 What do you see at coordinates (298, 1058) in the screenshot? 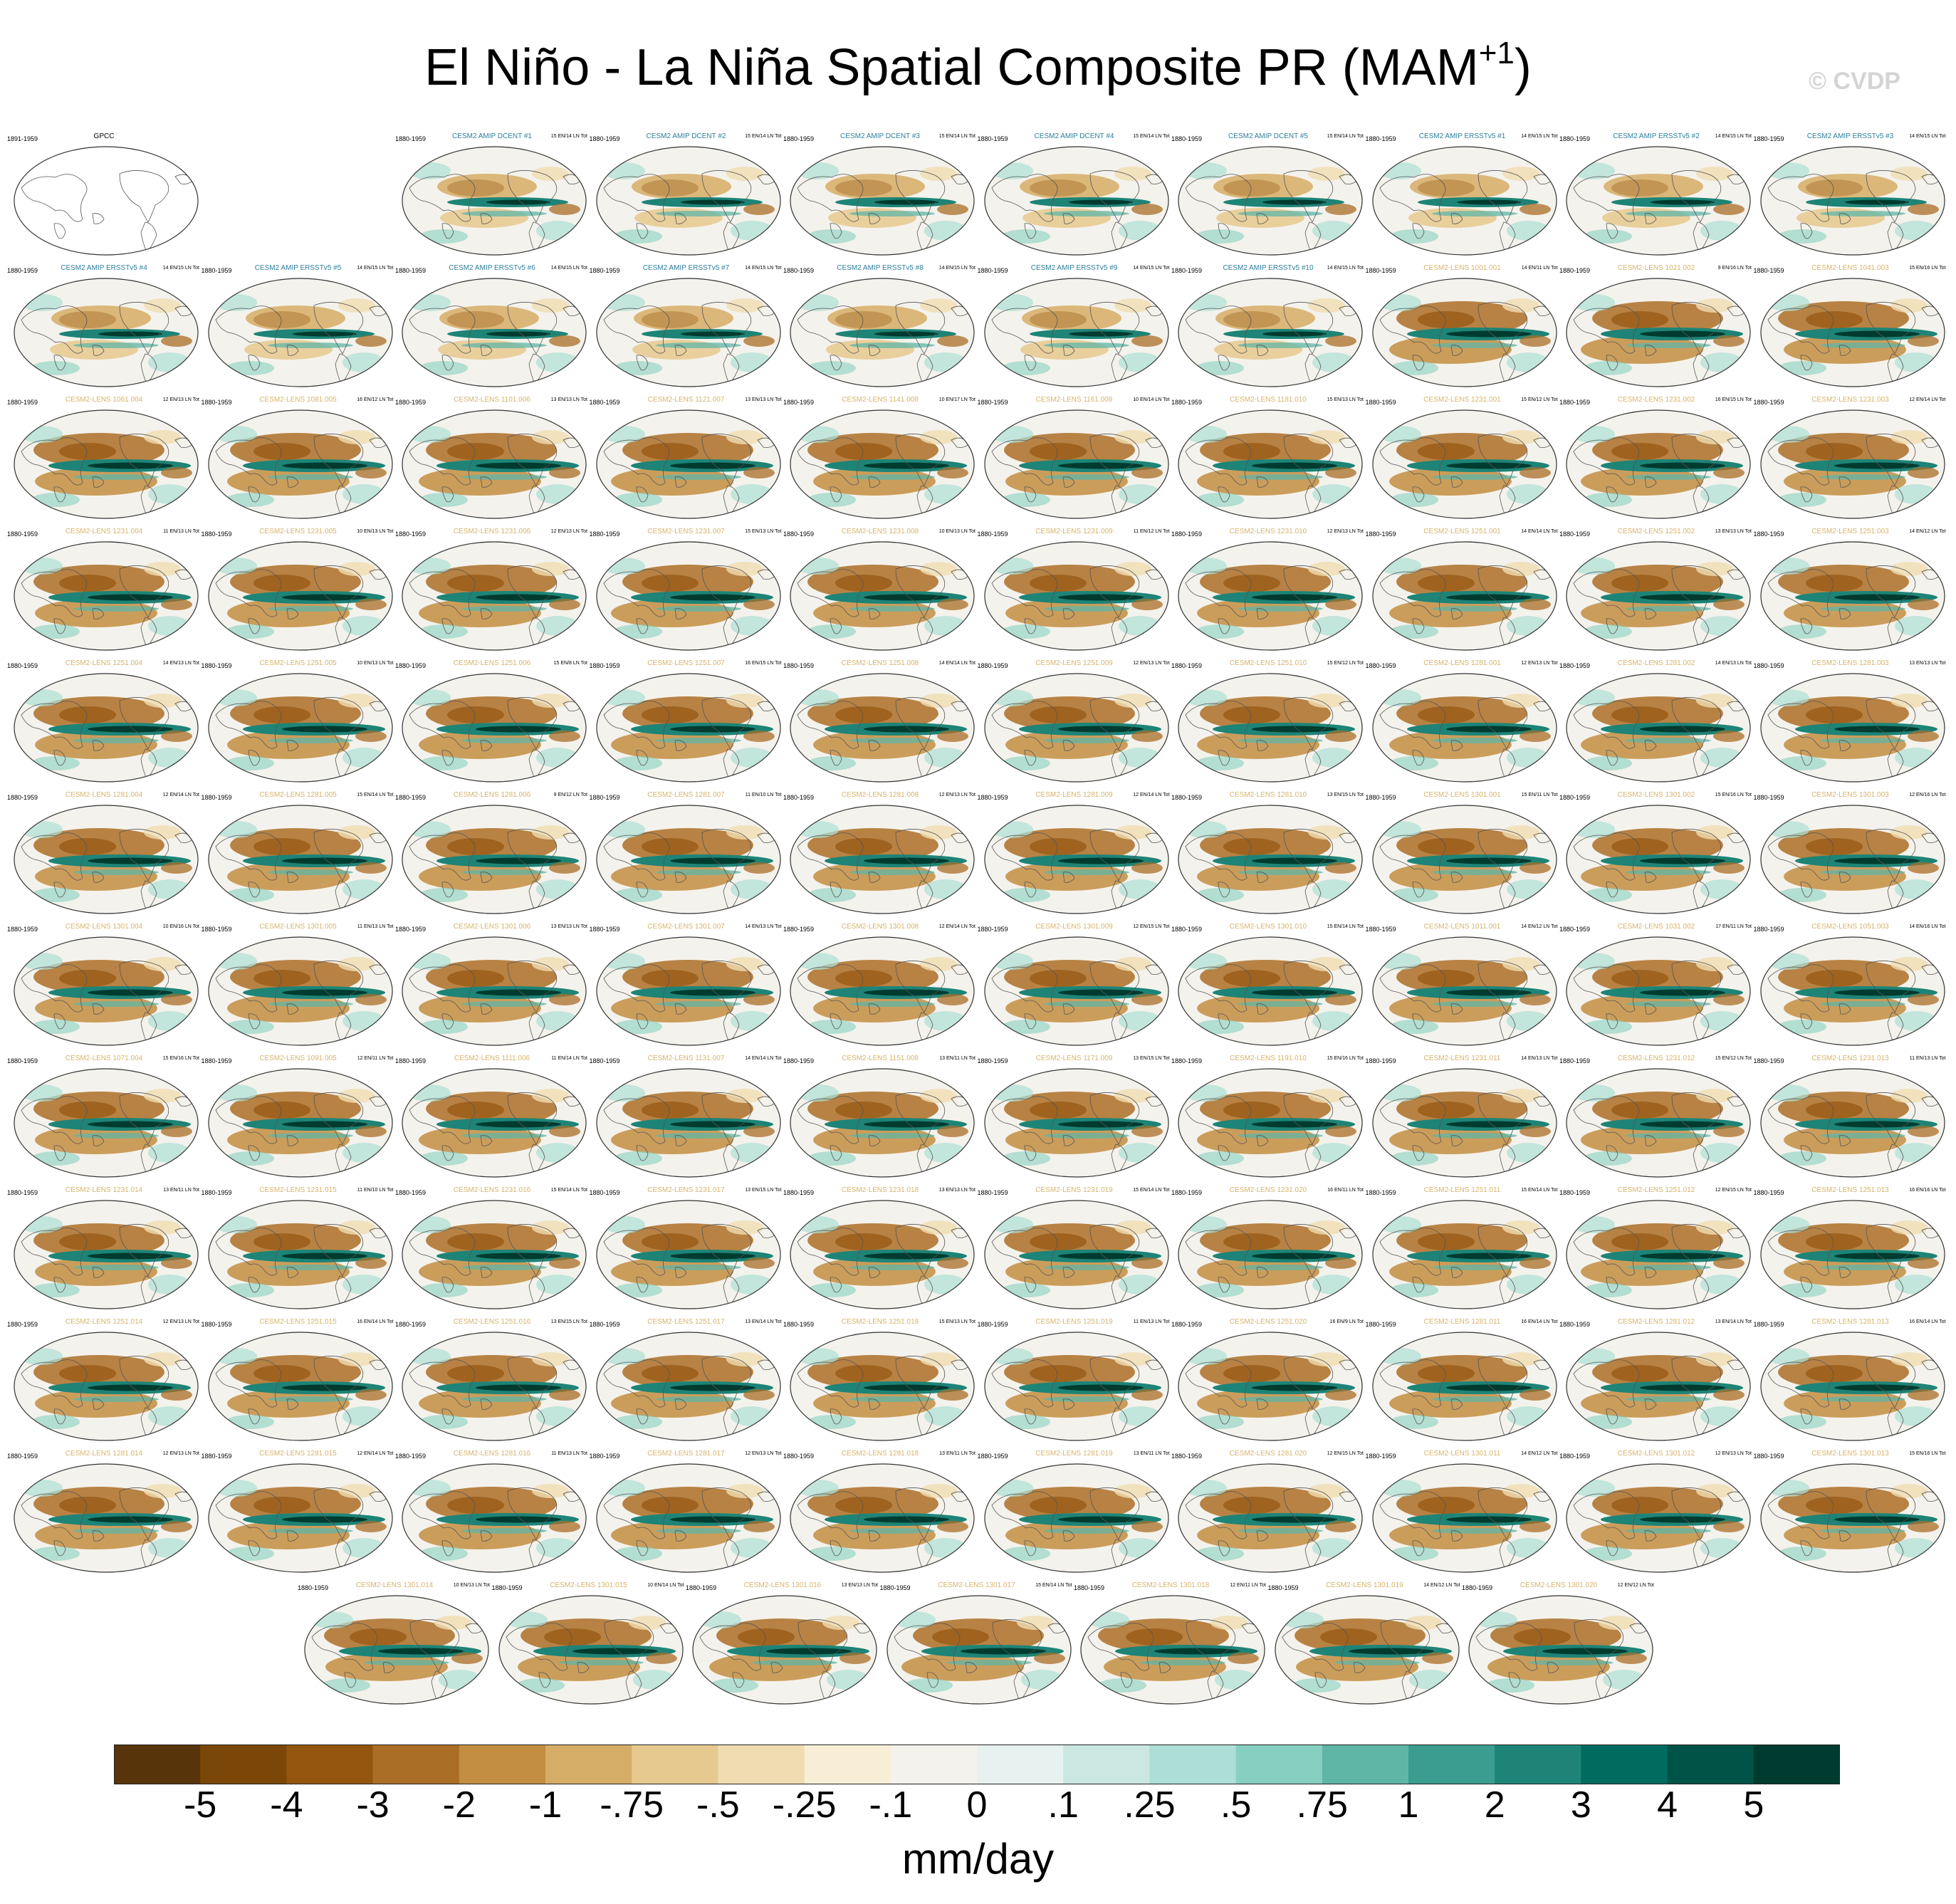
I see `panel-title: CESM2-LENS 1091.005` at bounding box center [298, 1058].